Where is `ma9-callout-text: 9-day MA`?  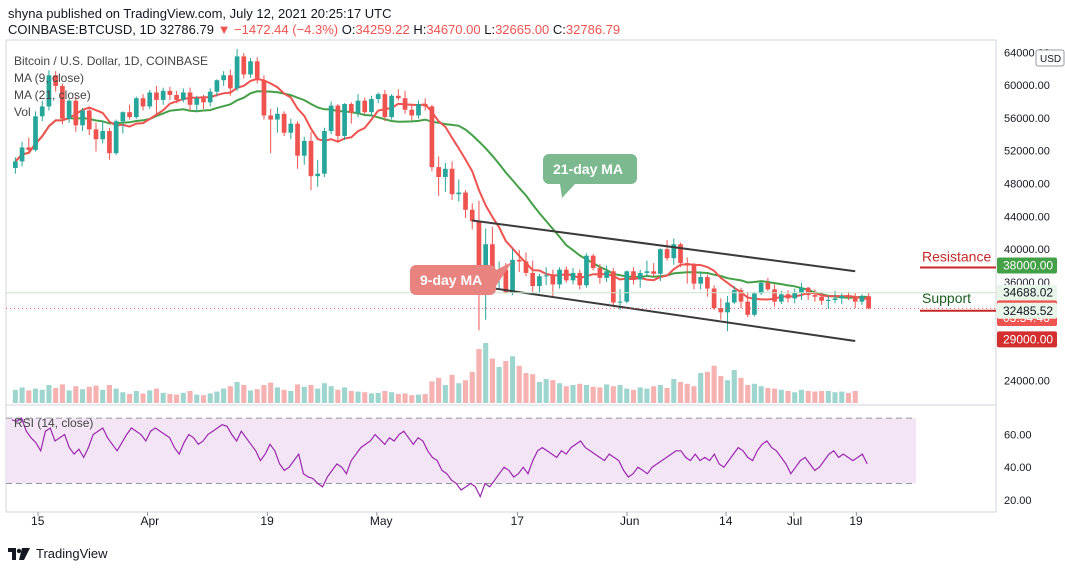
ma9-callout-text: 9-day MA is located at coordinates (451, 280).